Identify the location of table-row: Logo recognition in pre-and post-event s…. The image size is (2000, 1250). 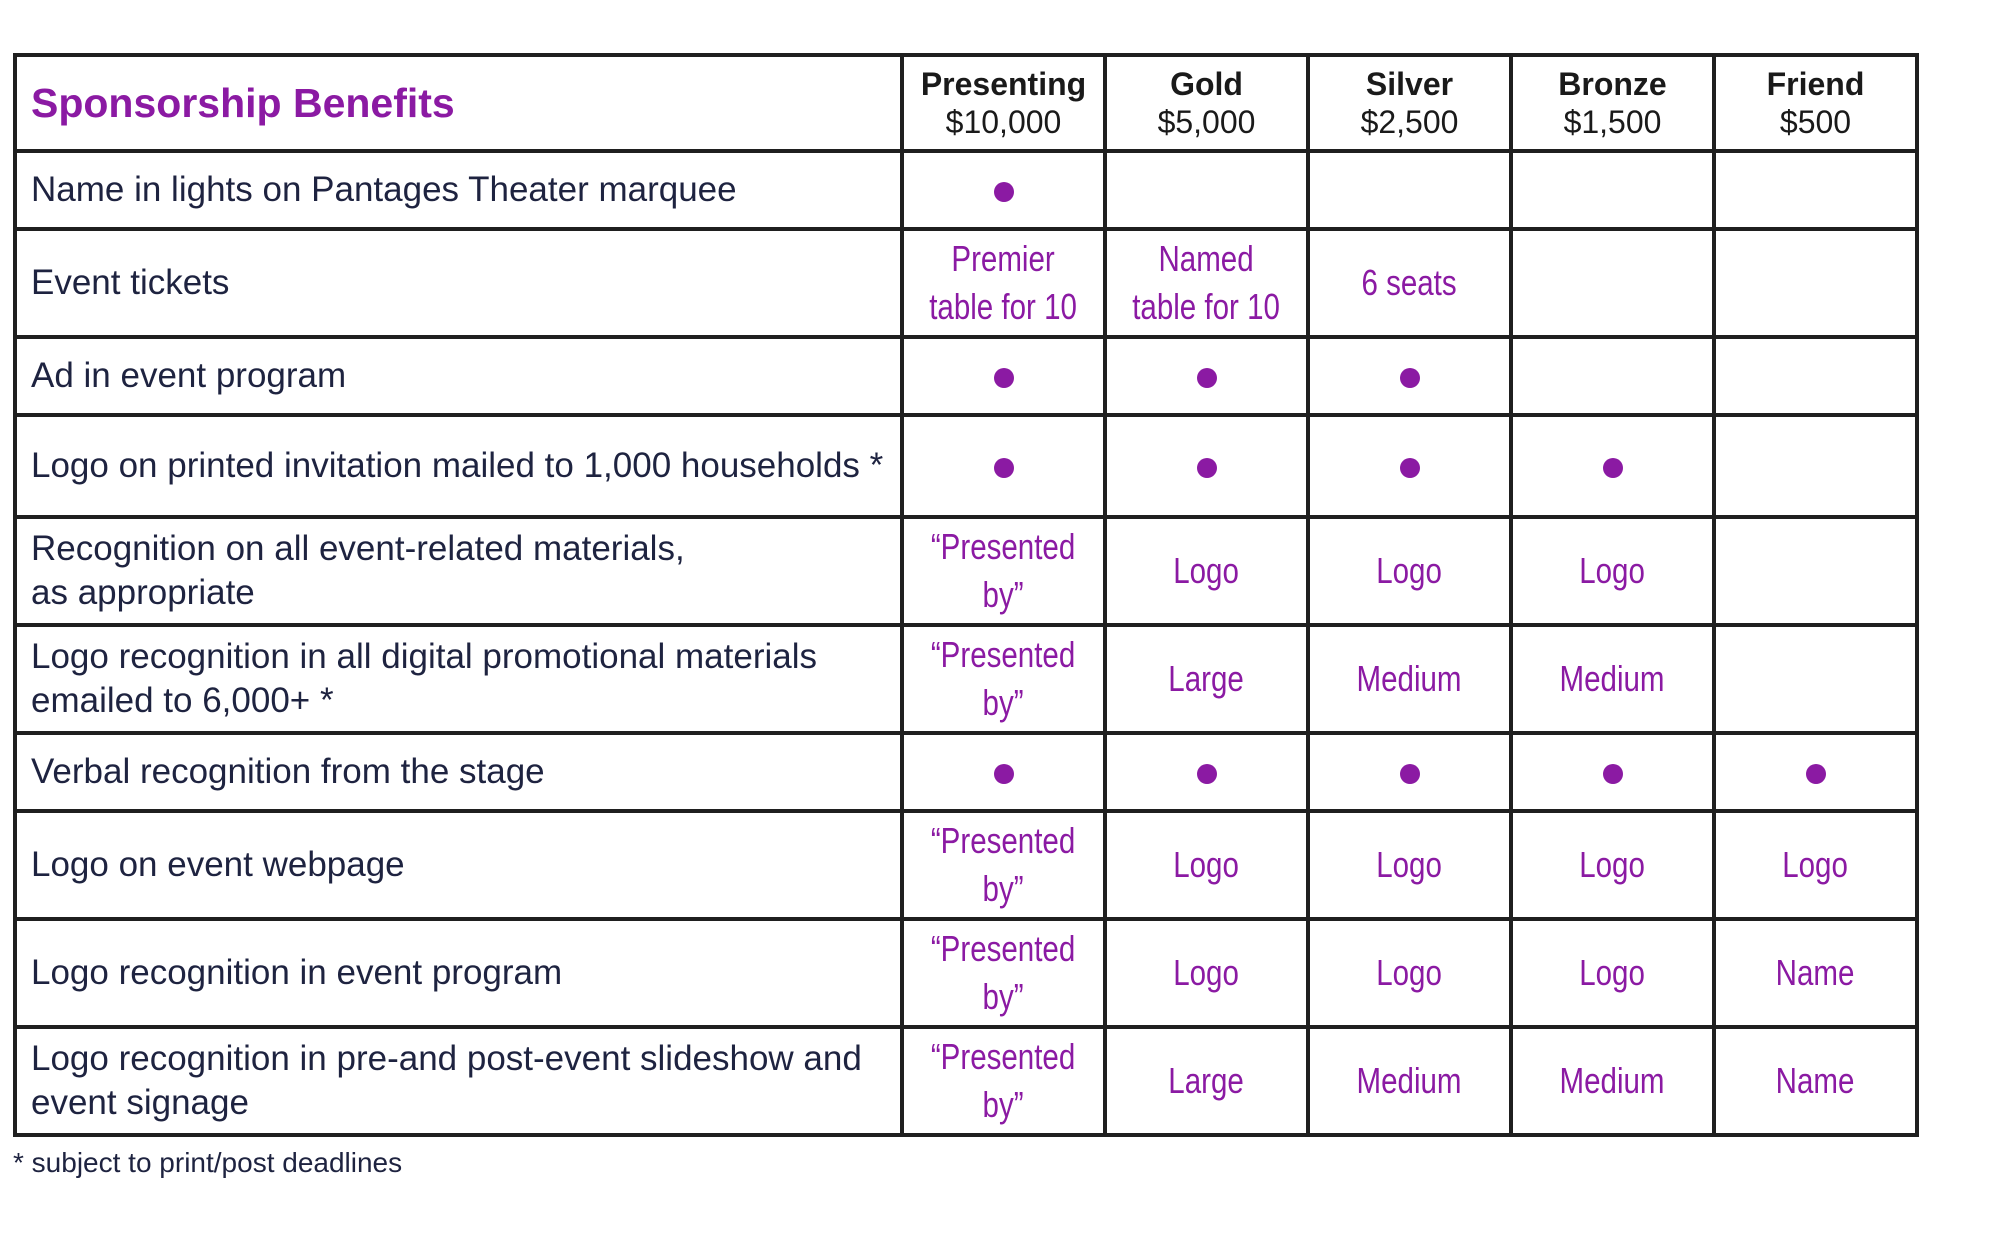
(966, 1081).